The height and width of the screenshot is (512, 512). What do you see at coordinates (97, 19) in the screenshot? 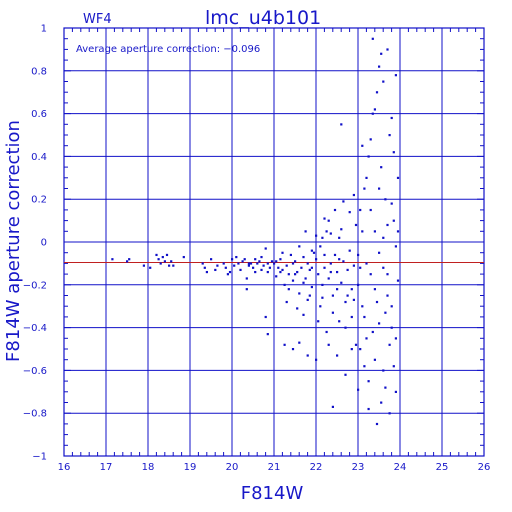
I see `chip-label: WF4` at bounding box center [97, 19].